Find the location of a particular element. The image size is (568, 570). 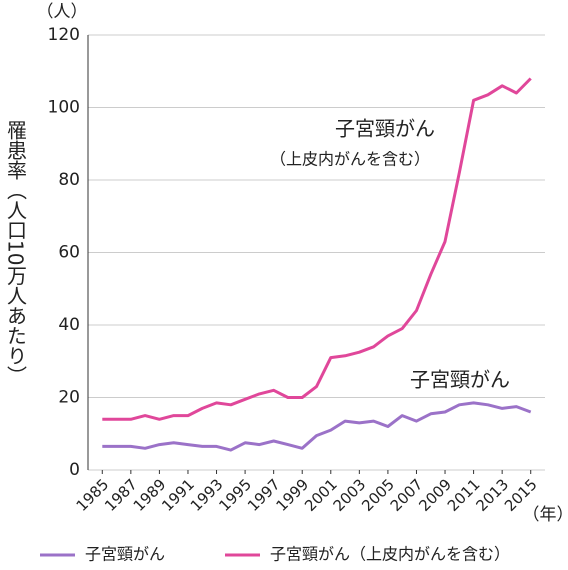

x-tick-label: 1995 is located at coordinates (235, 495).